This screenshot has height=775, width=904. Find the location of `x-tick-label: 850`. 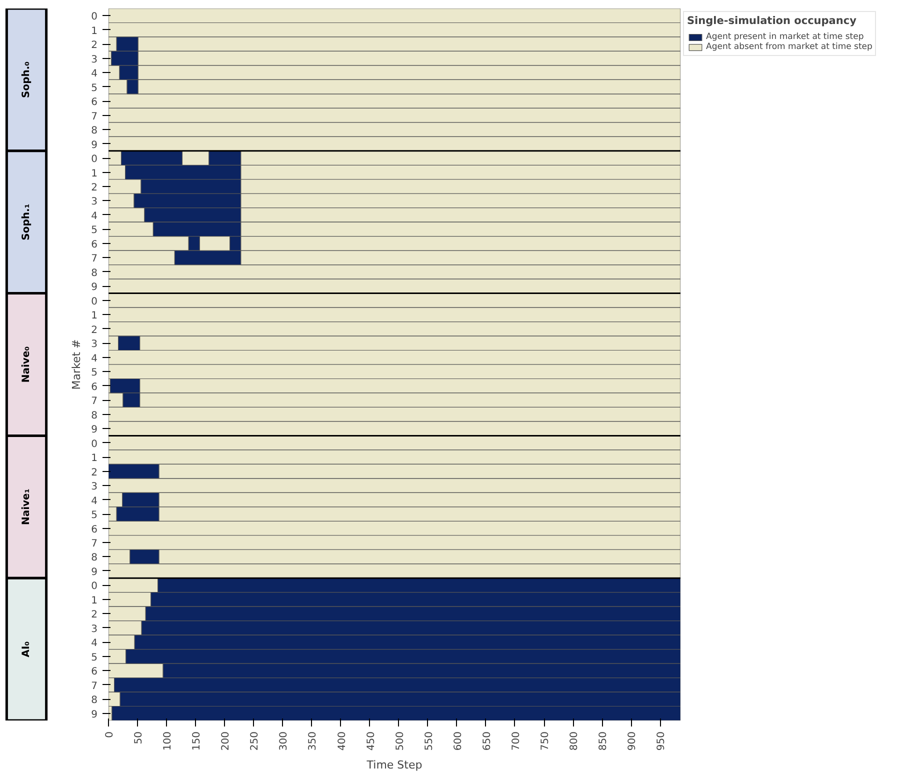

x-tick-label: 850 is located at coordinates (604, 741).